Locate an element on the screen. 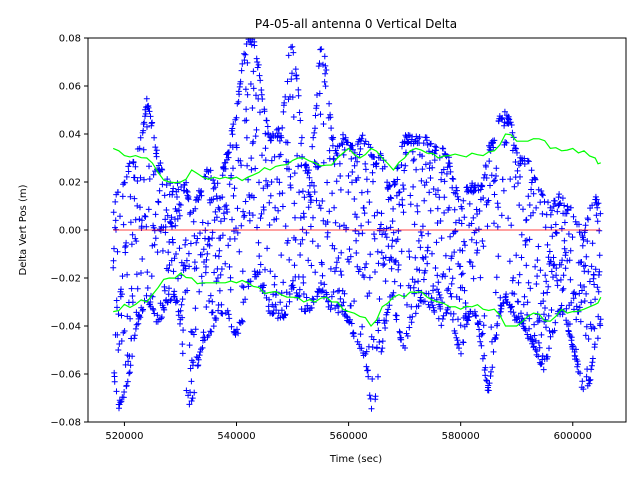 The image size is (640, 480). x-axis: 520000 540000 560000 580000 600000 is located at coordinates (348, 432).